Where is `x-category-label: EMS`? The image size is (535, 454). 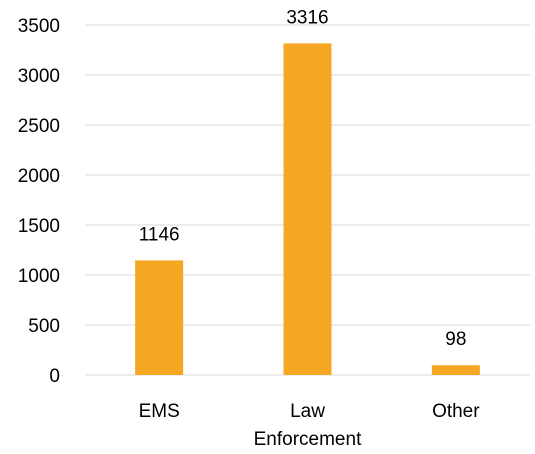
x-category-label: EMS is located at coordinates (159, 411).